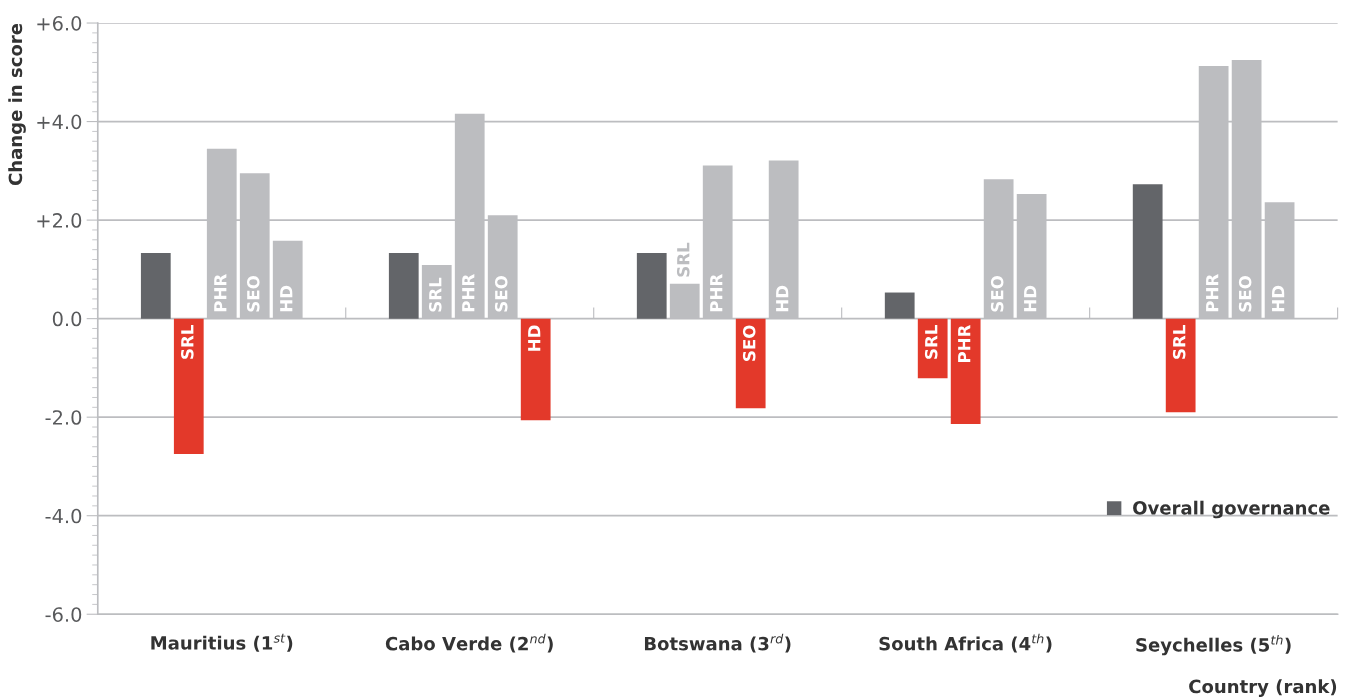 This screenshot has width=1358, height=698. I want to click on legend-label: Overall governance, so click(1231, 509).